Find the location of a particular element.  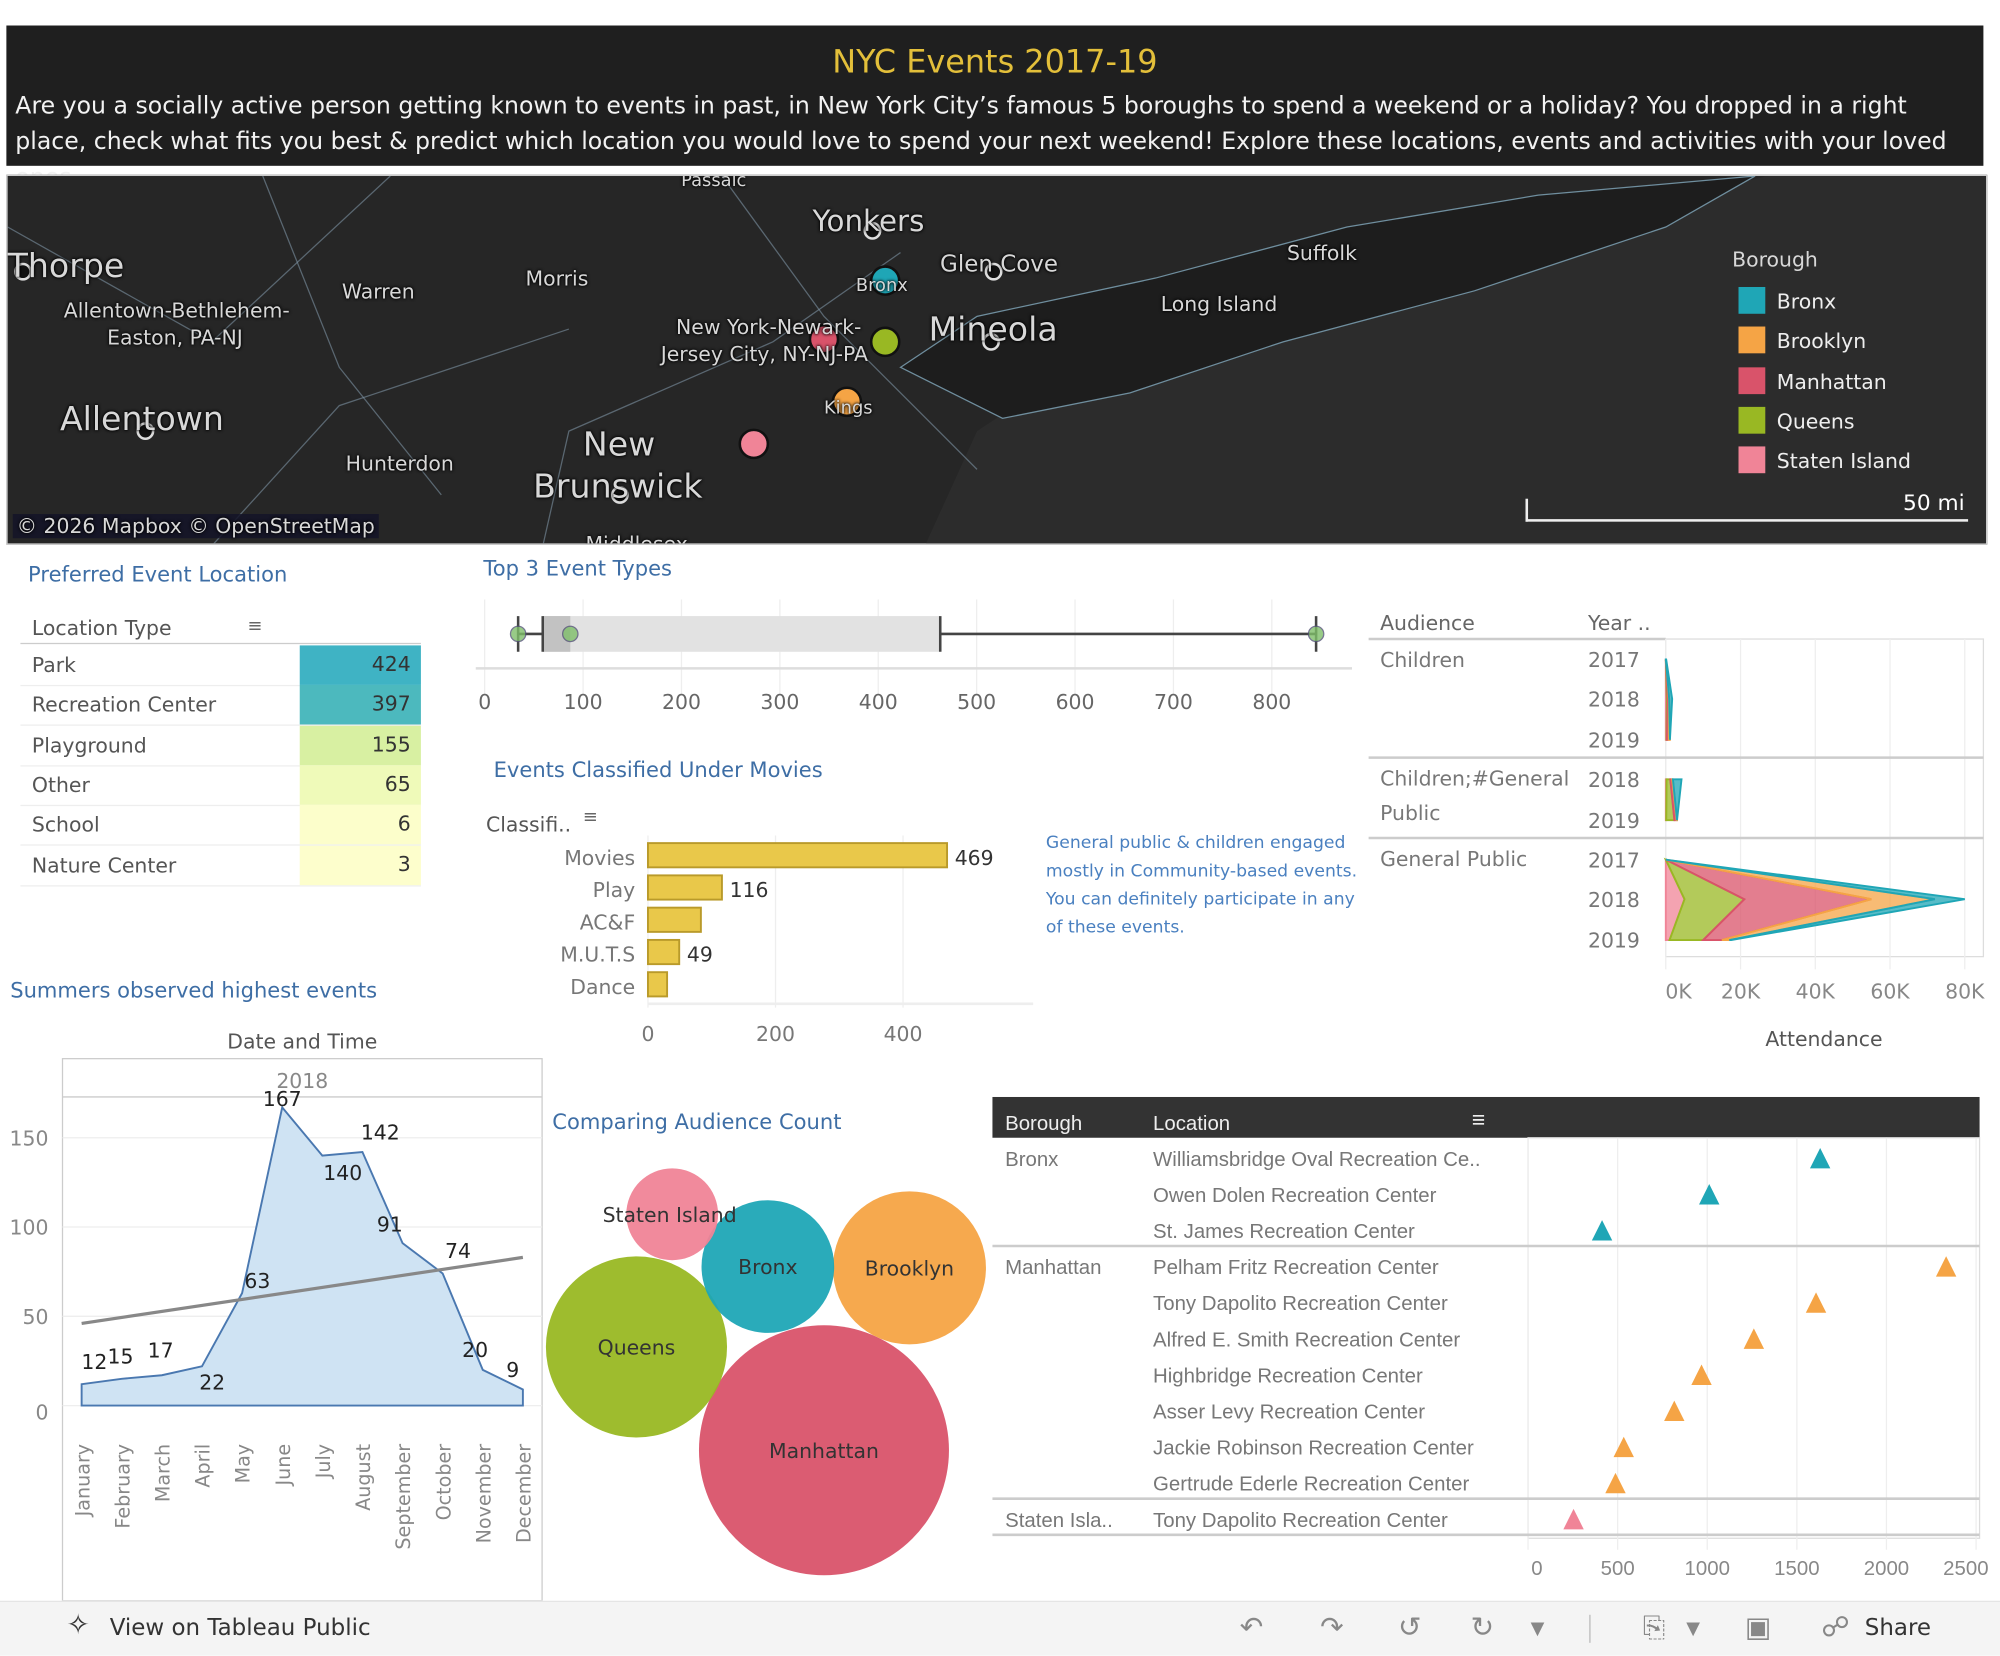

axis-tick-label: 200 is located at coordinates (775, 1034).